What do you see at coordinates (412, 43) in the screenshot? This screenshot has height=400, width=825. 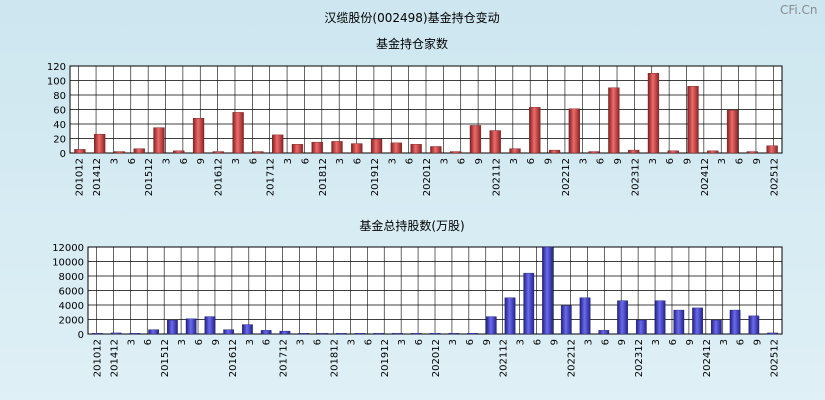 I see `chart1-title: 基金持仓家数` at bounding box center [412, 43].